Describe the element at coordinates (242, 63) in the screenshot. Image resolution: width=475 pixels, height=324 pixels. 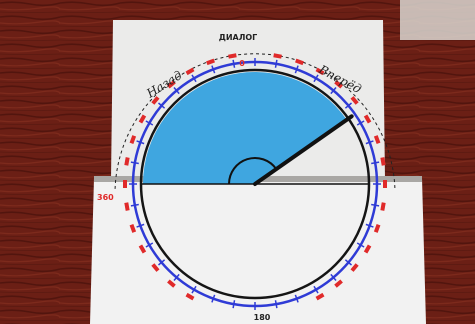
I see `zero-mark: 0` at that location.